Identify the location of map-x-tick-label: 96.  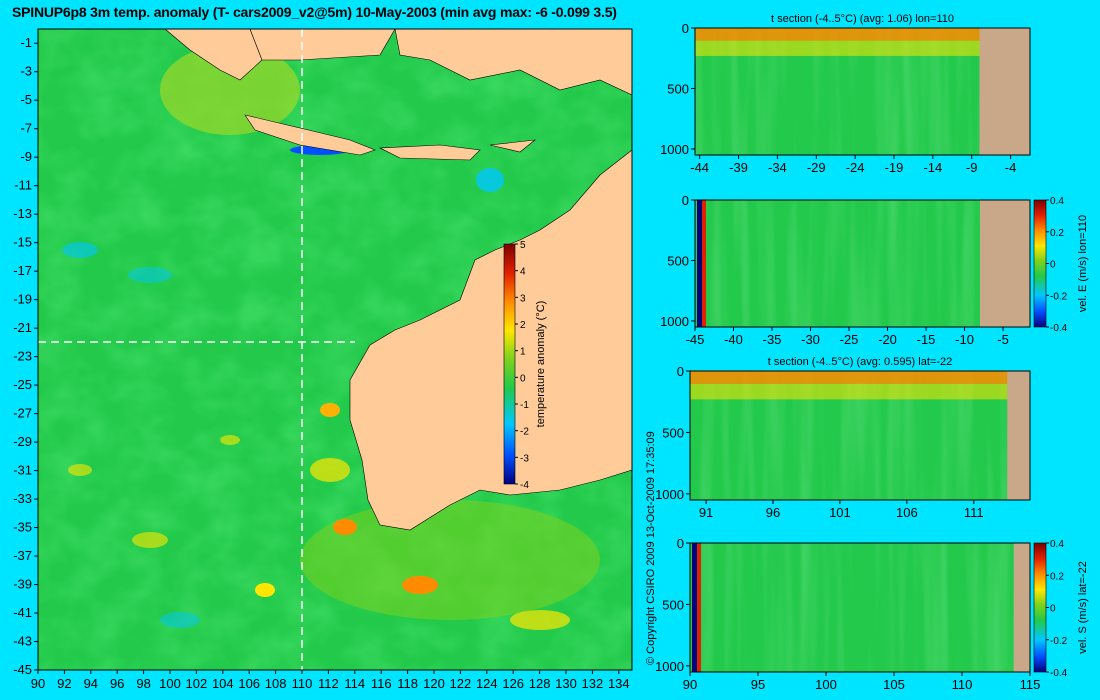
(117, 683).